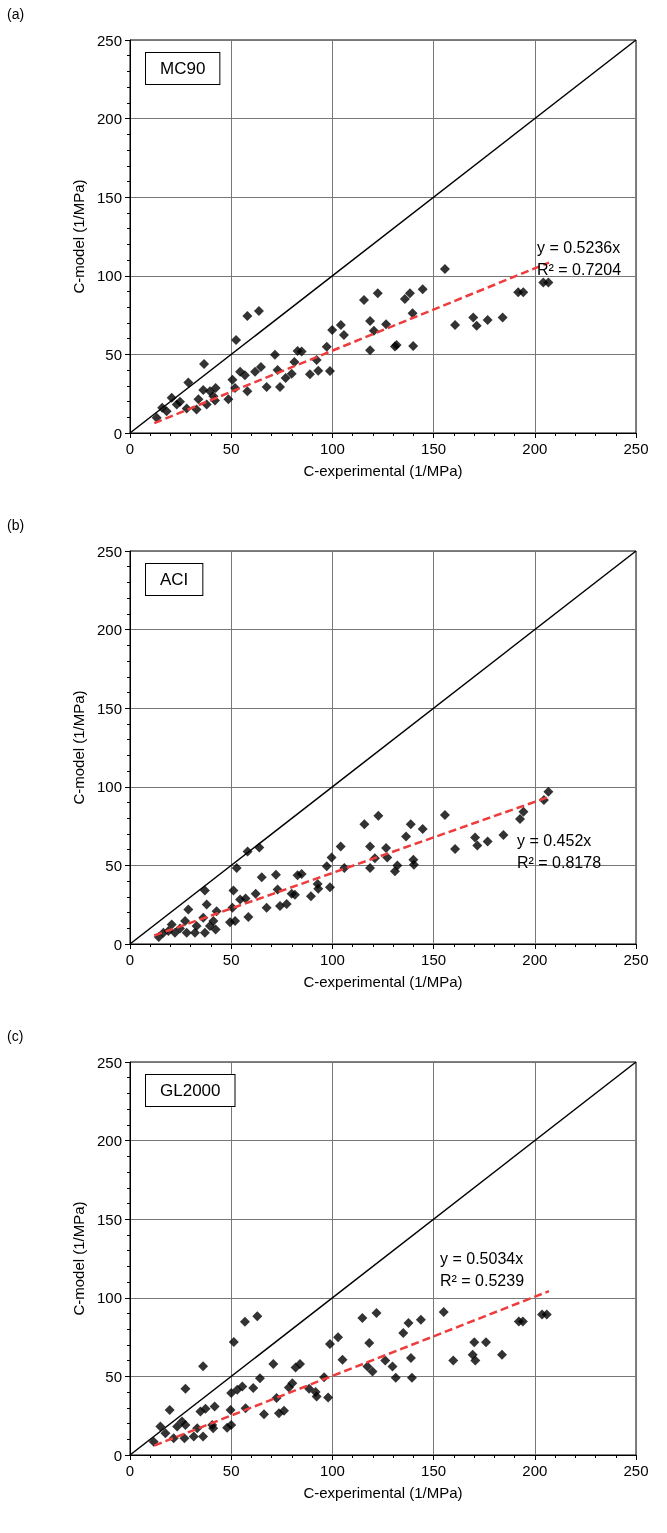  What do you see at coordinates (15, 1036) in the screenshot?
I see `text: (c)` at bounding box center [15, 1036].